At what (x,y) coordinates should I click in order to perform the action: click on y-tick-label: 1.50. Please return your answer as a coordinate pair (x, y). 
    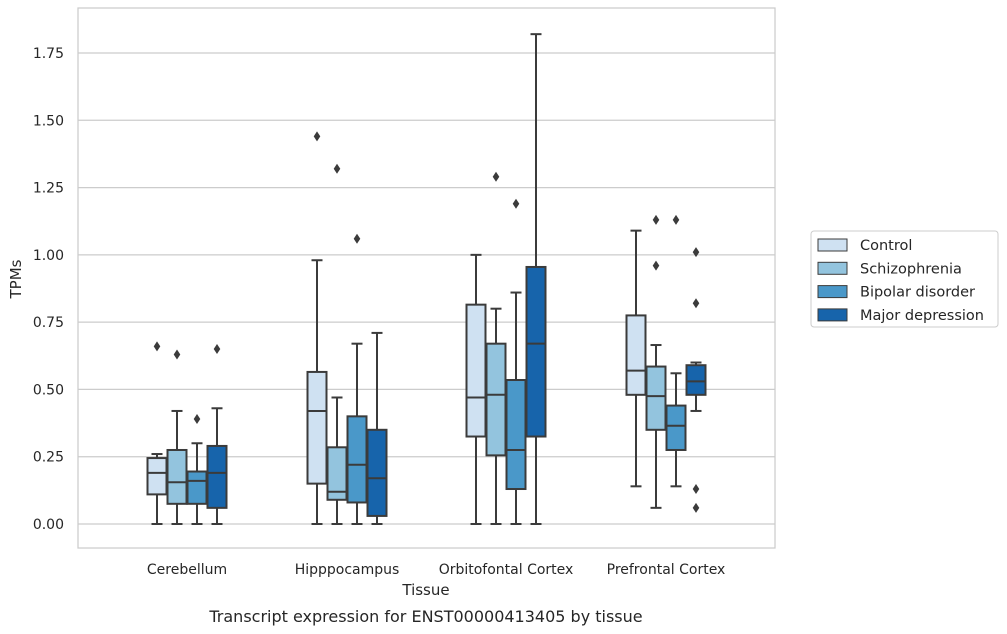
    Looking at the image, I should click on (48, 121).